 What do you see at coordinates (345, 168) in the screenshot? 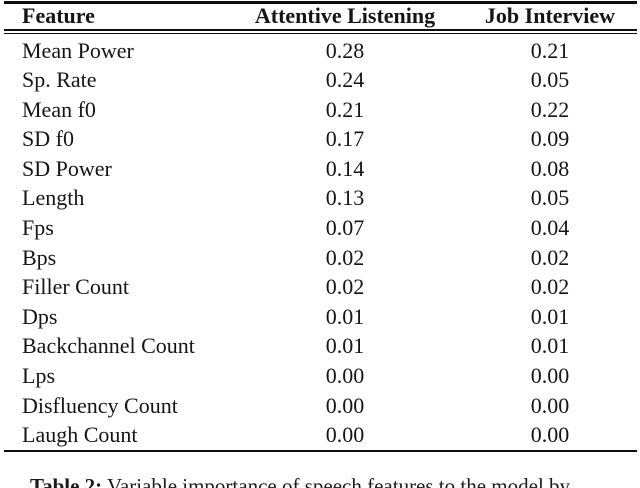
I see `attentive-listening-value-cell: 0.14` at bounding box center [345, 168].